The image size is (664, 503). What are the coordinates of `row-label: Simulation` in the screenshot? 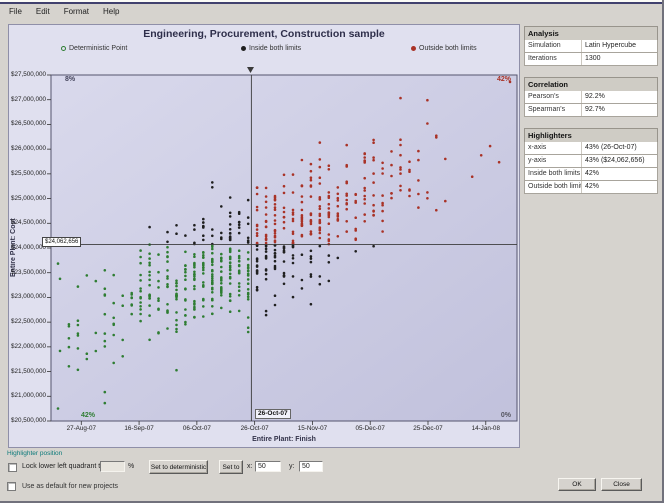 It's located at (553, 46).